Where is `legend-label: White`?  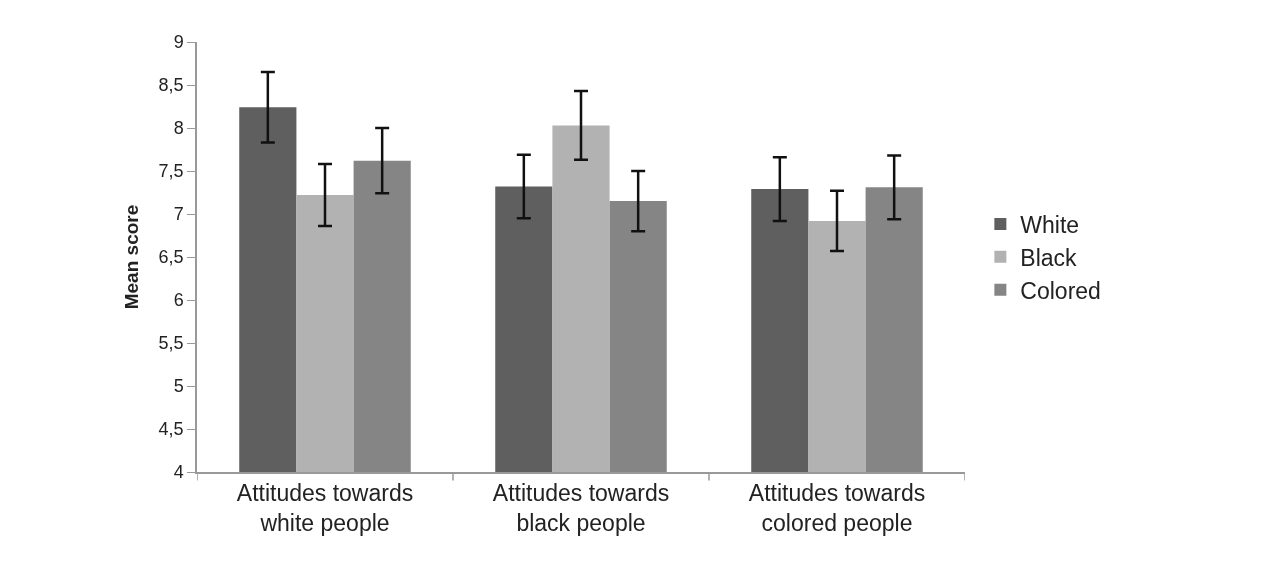
legend-label: White is located at coordinates (1050, 224).